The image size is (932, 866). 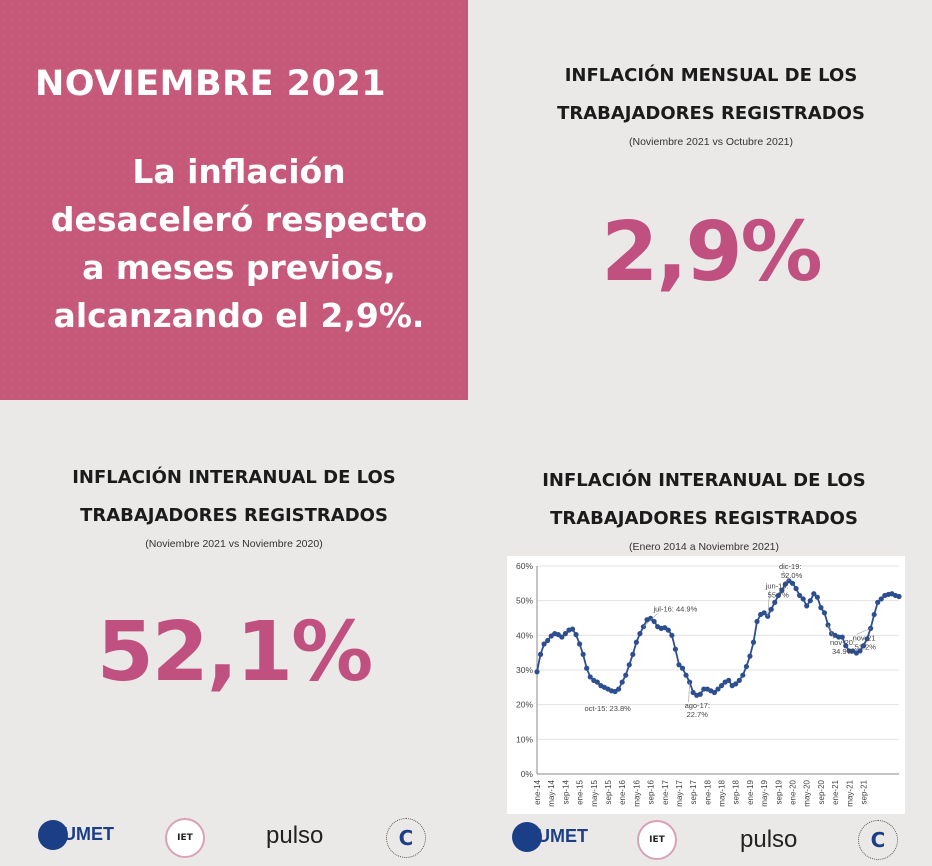 I want to click on y-tick-label: 0%, so click(x=527, y=774).